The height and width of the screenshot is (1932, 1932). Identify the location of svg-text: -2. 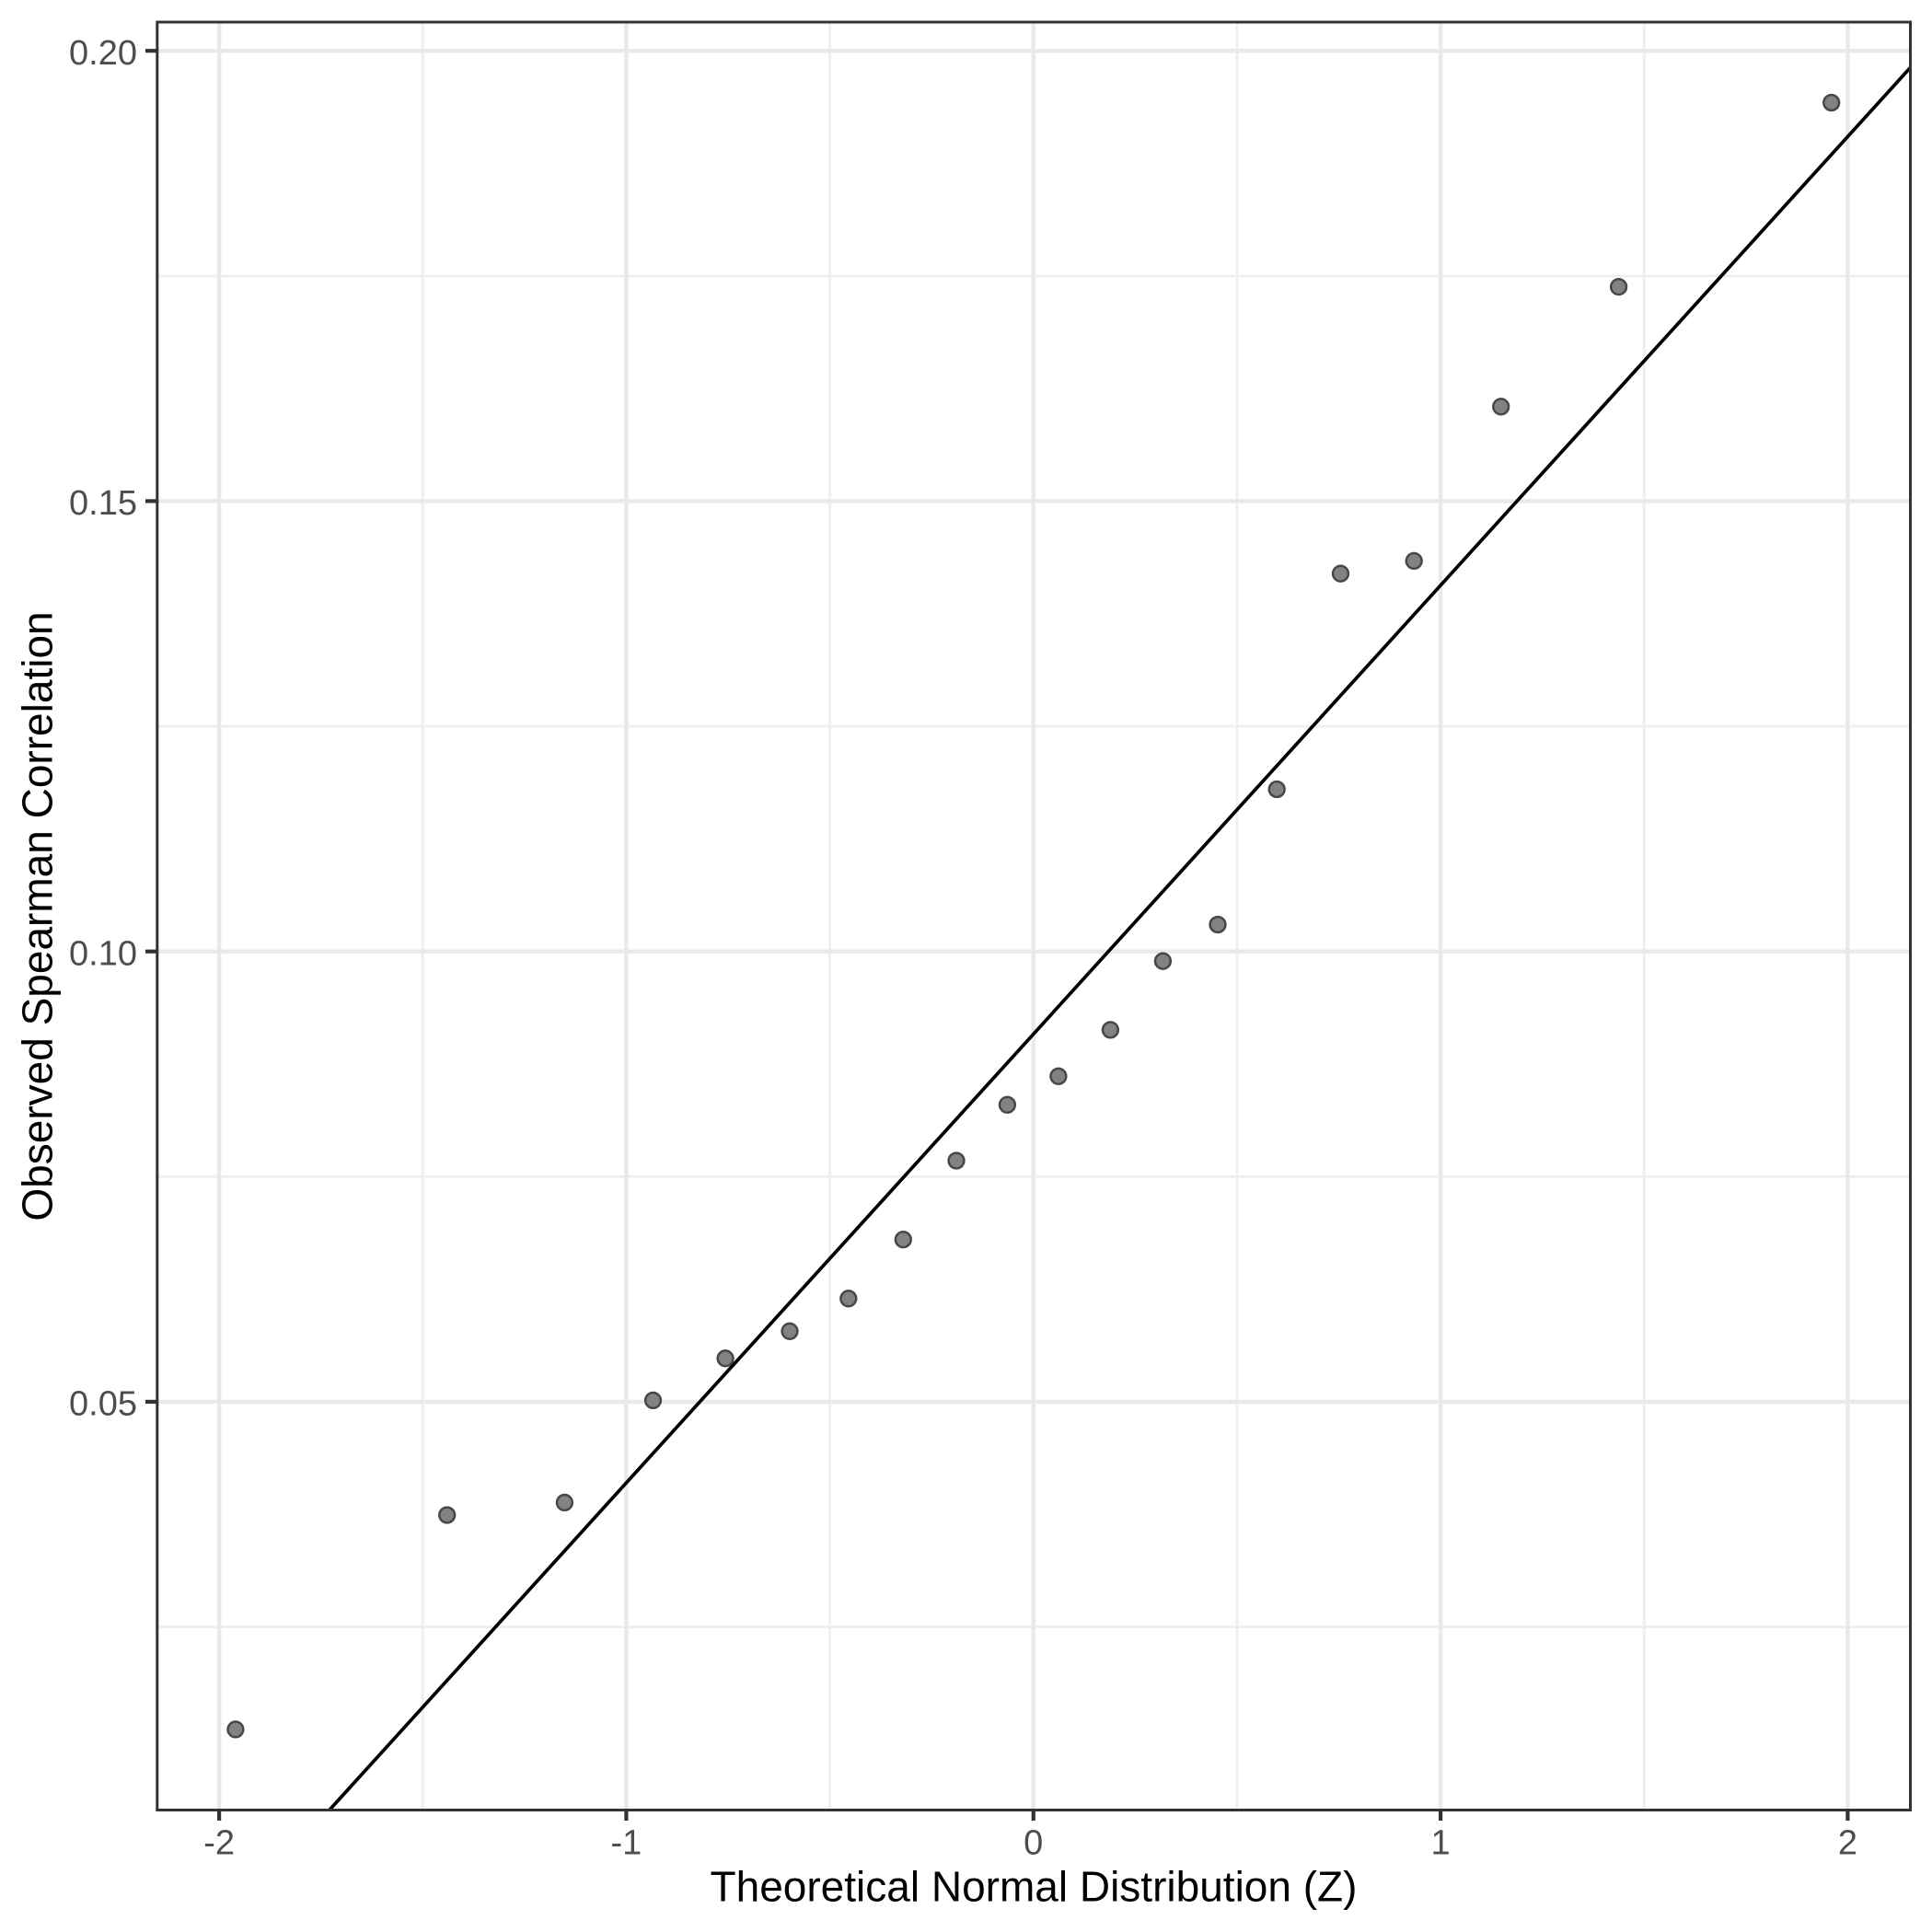
(219, 1844).